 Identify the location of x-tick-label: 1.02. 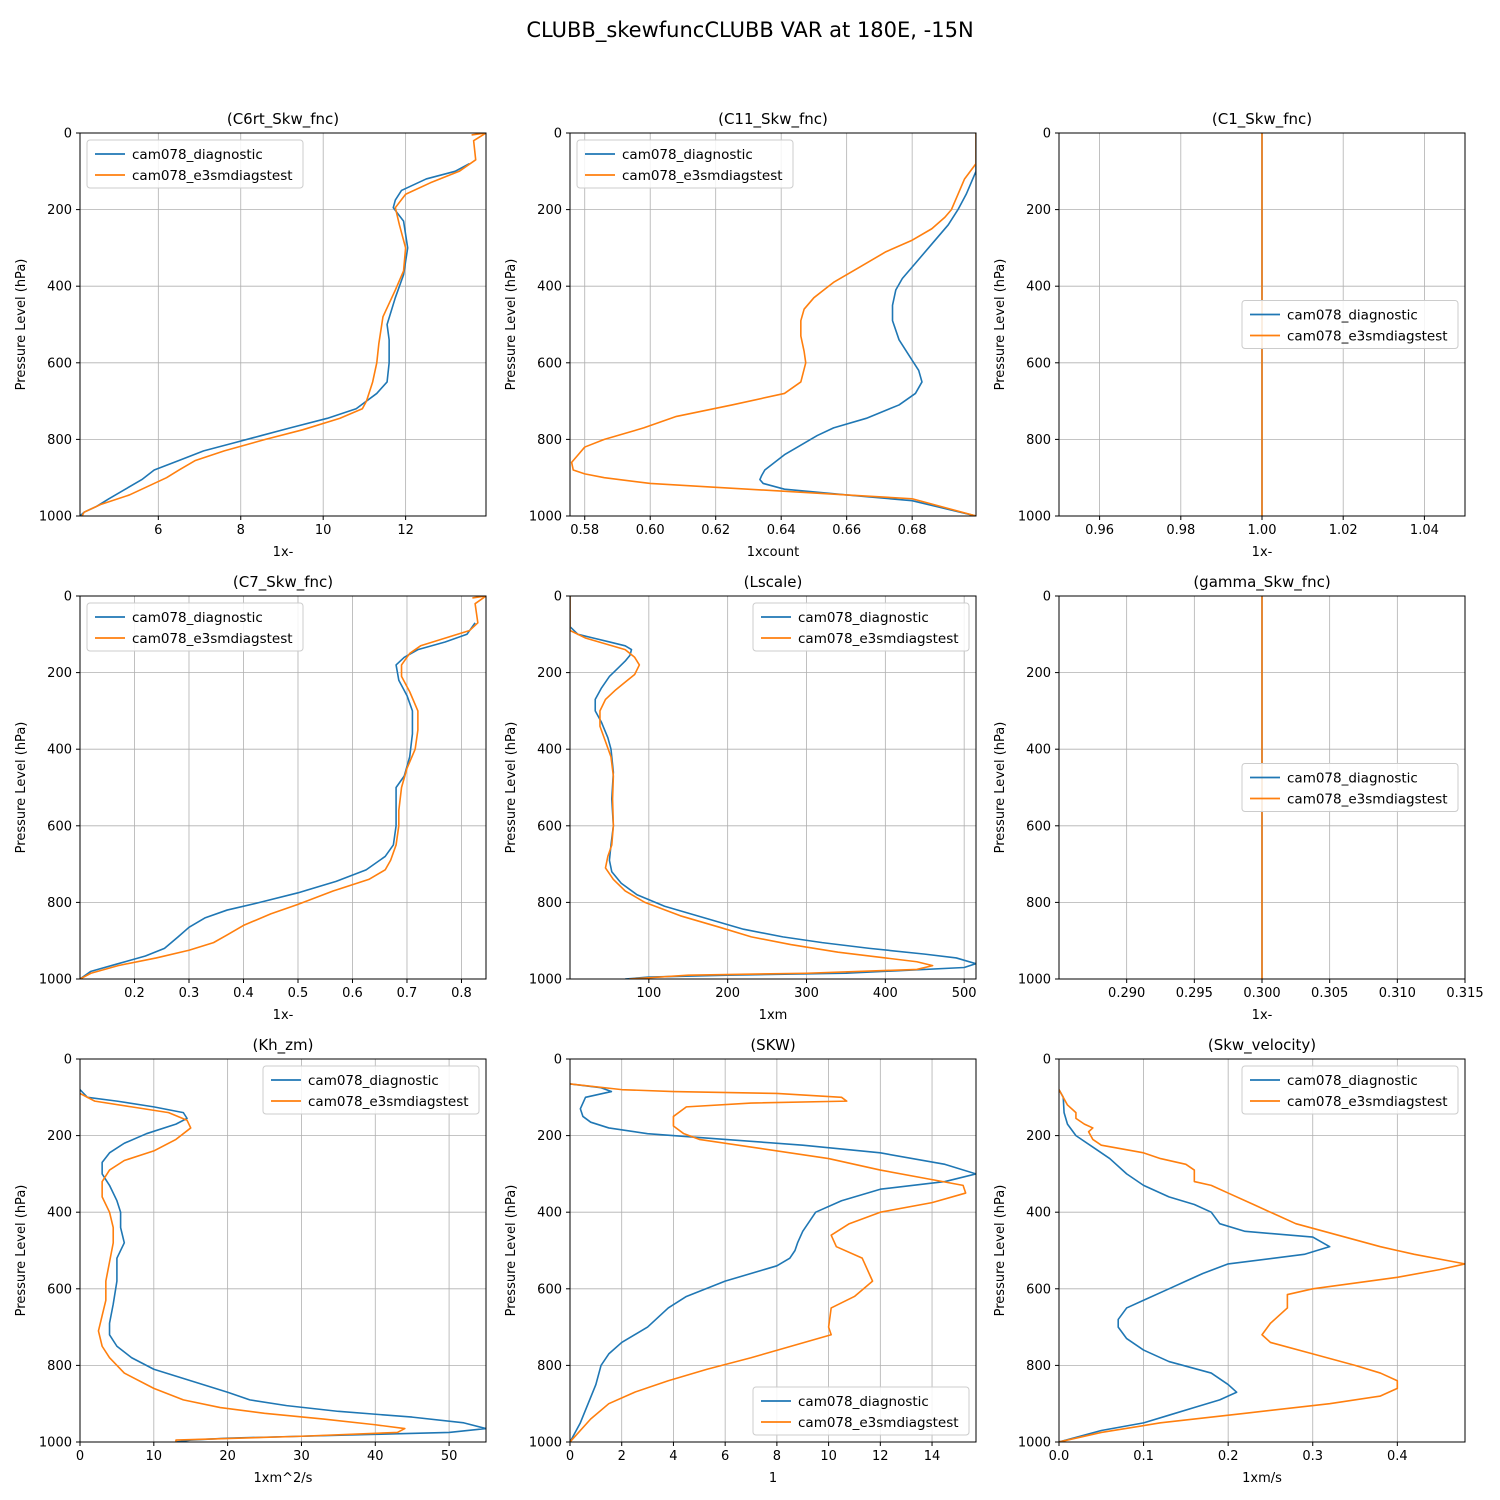
(1343, 530).